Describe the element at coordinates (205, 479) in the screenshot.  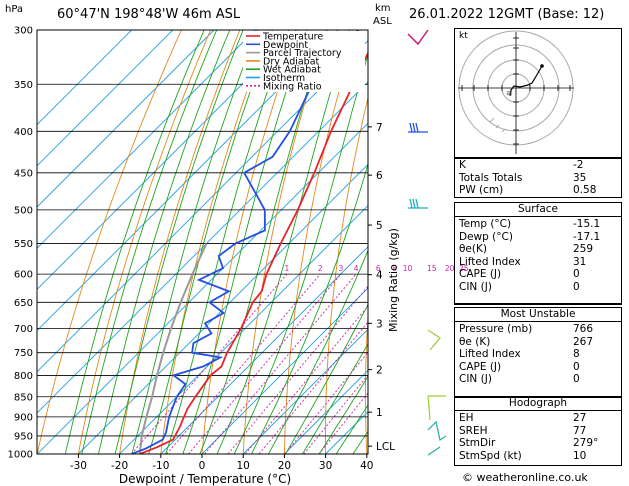
I see `x-axis-label: Dewpoint / Temperature (°C)` at that location.